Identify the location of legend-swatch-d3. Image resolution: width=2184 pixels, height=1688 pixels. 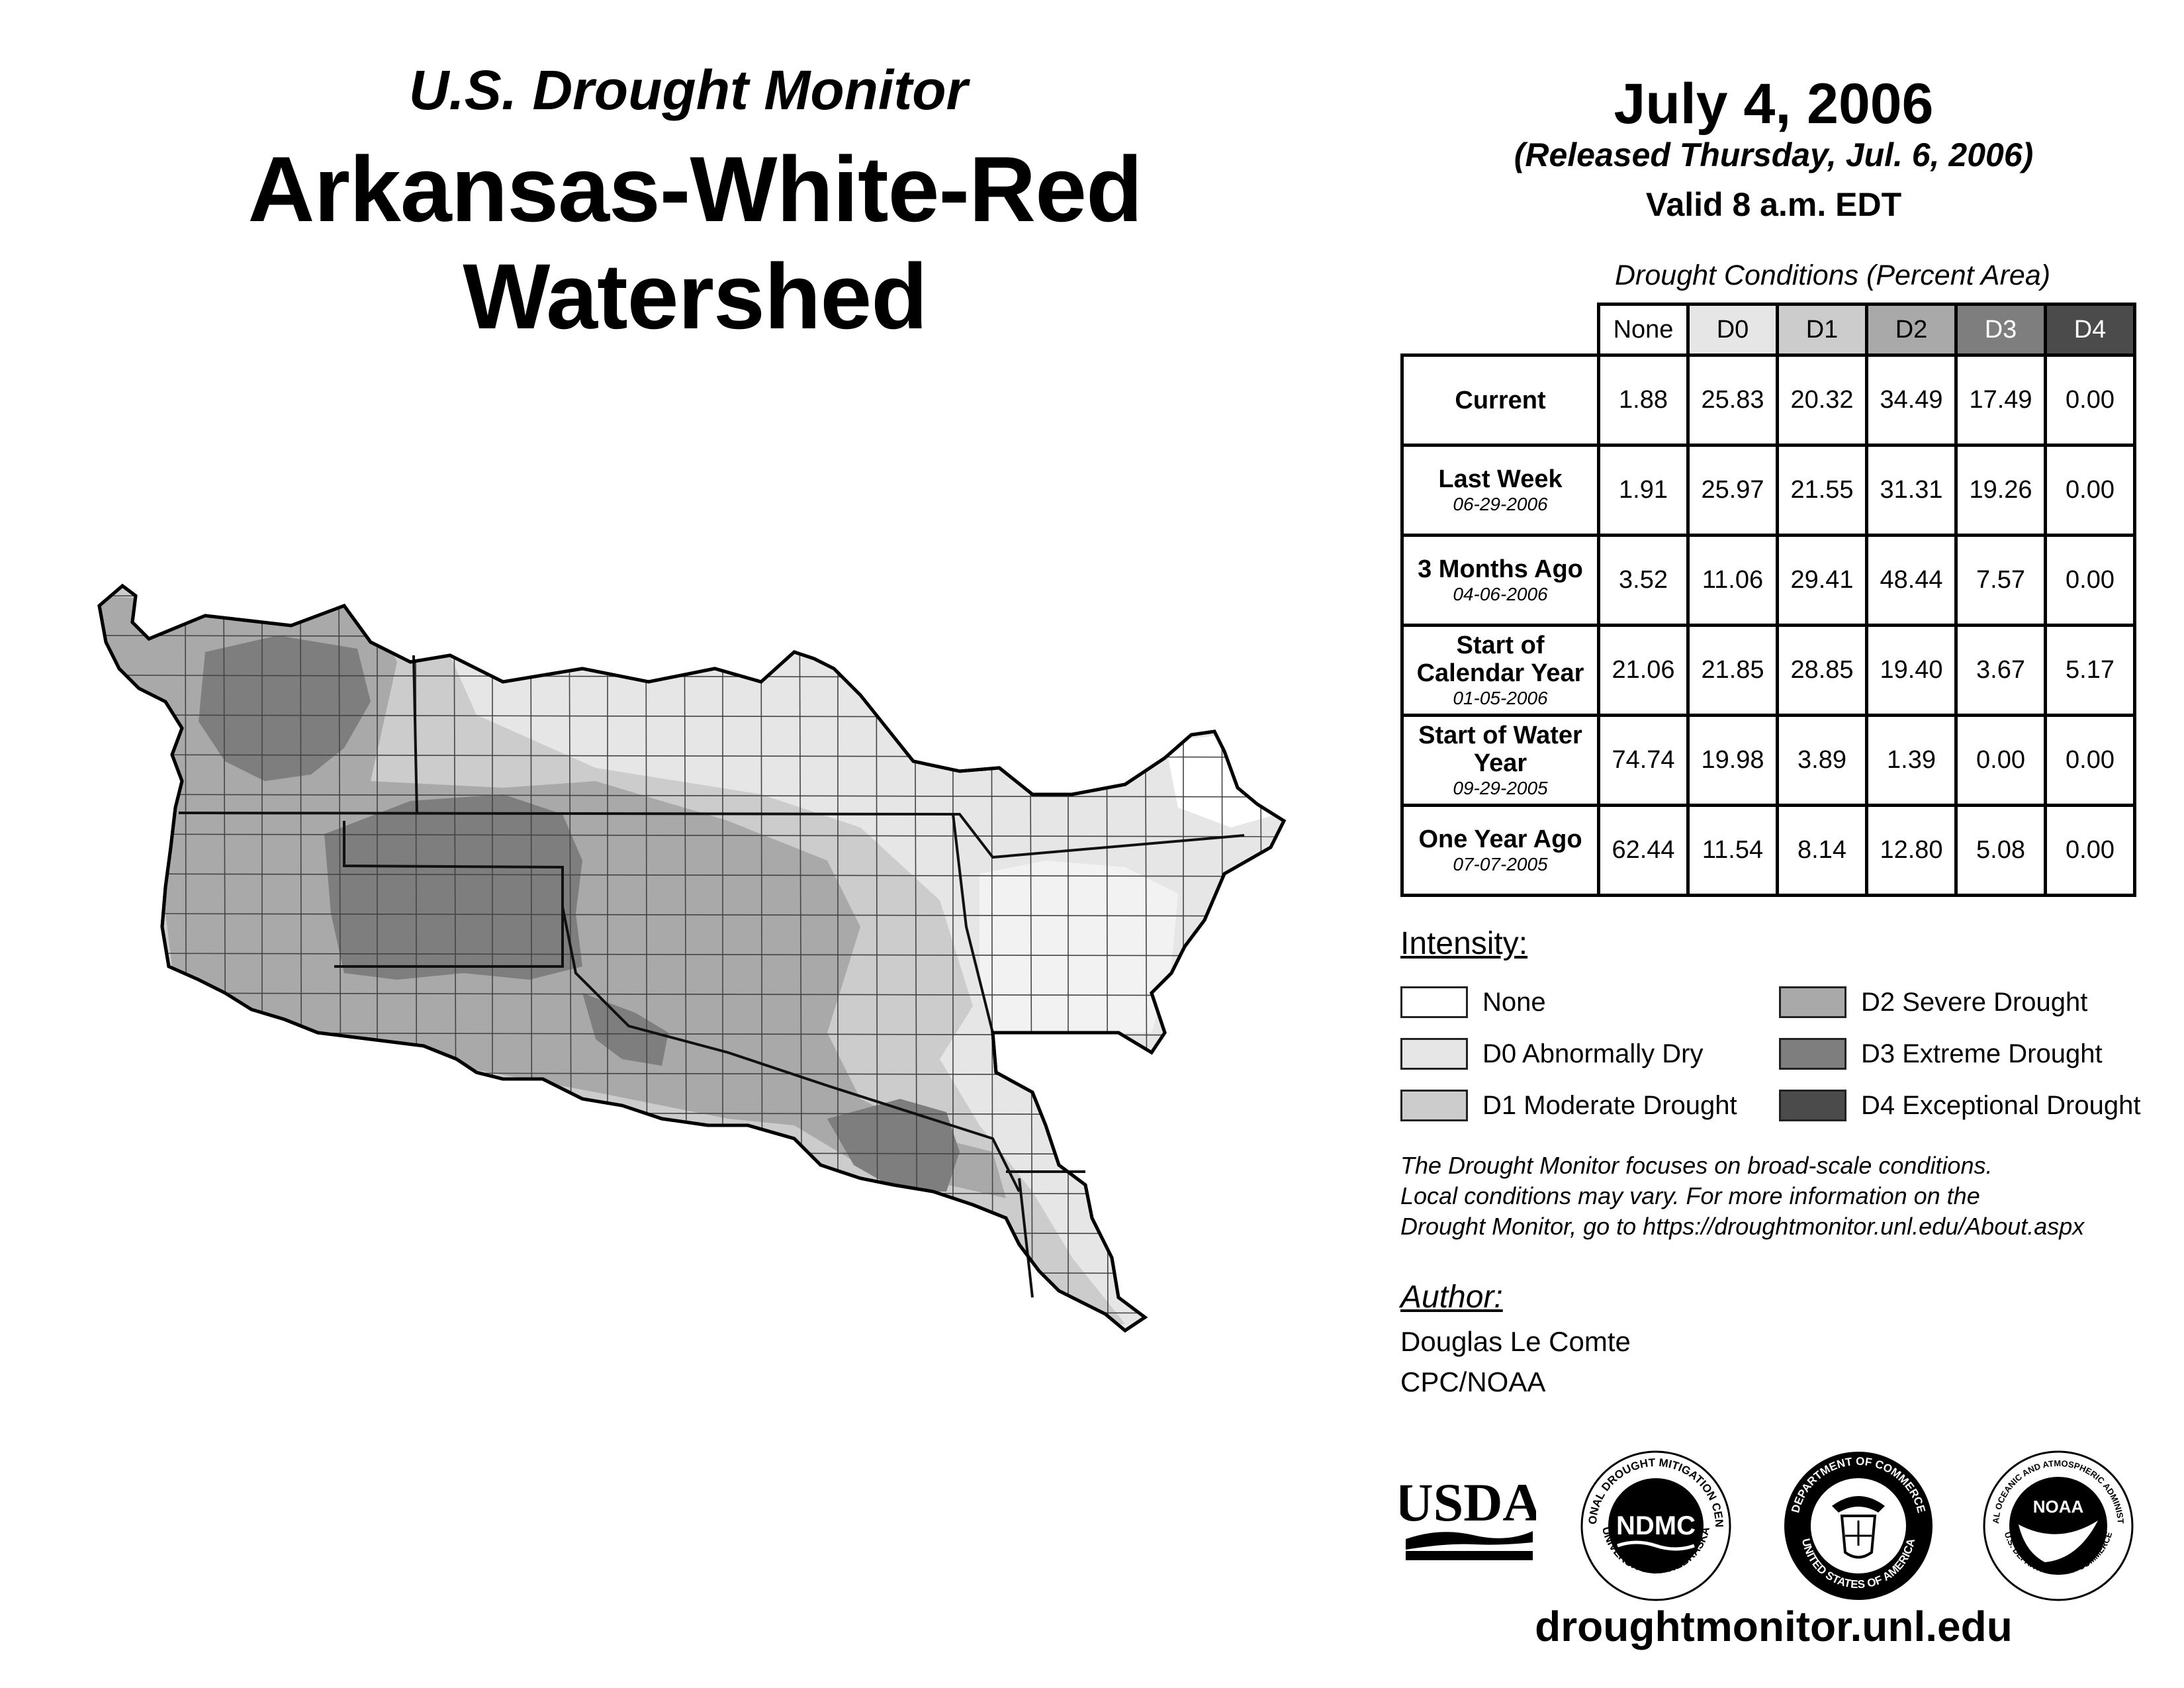
(1812, 1054).